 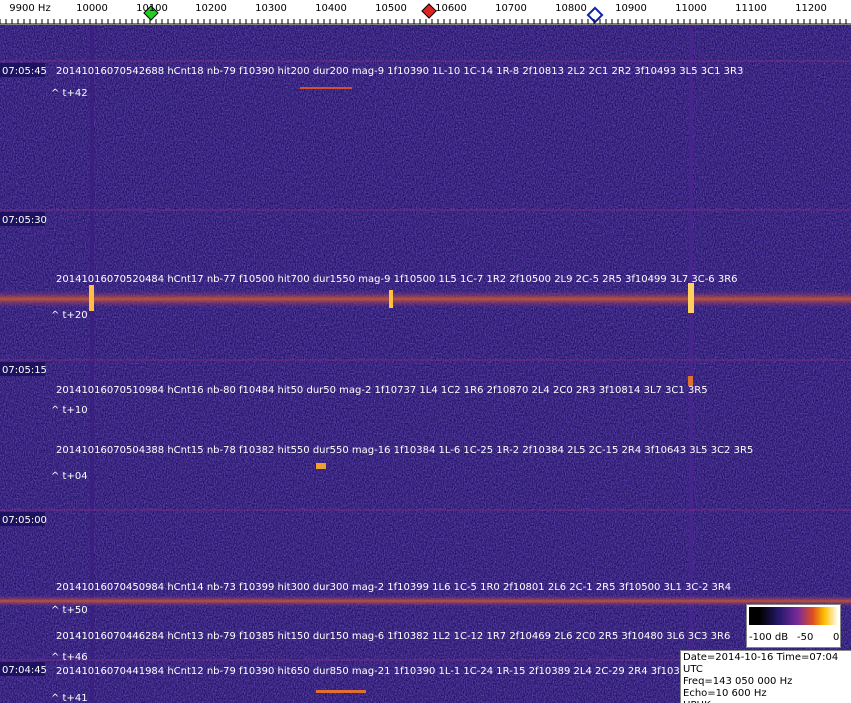 I want to click on frequency-label: 10500, so click(x=391, y=8).